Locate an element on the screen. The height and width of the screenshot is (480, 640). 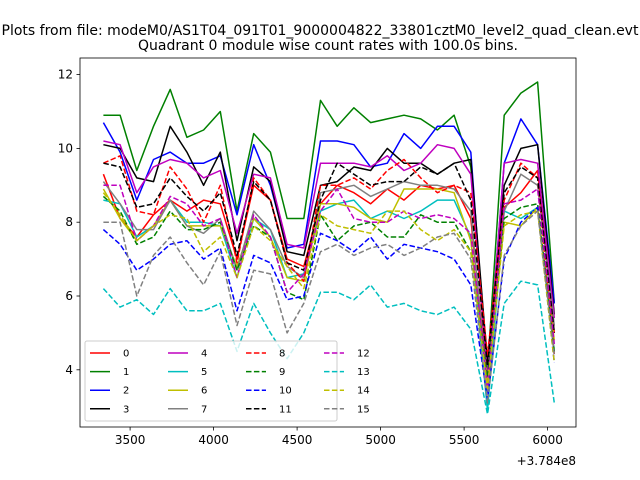
y-tick-label: 8 is located at coordinates (69, 222).